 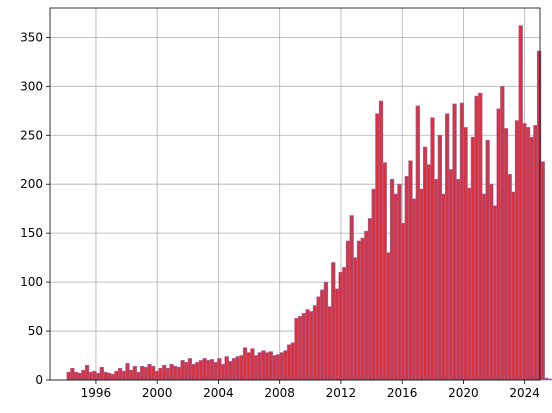 What do you see at coordinates (31, 282) in the screenshot?
I see `y-tick-label: 100` at bounding box center [31, 282].